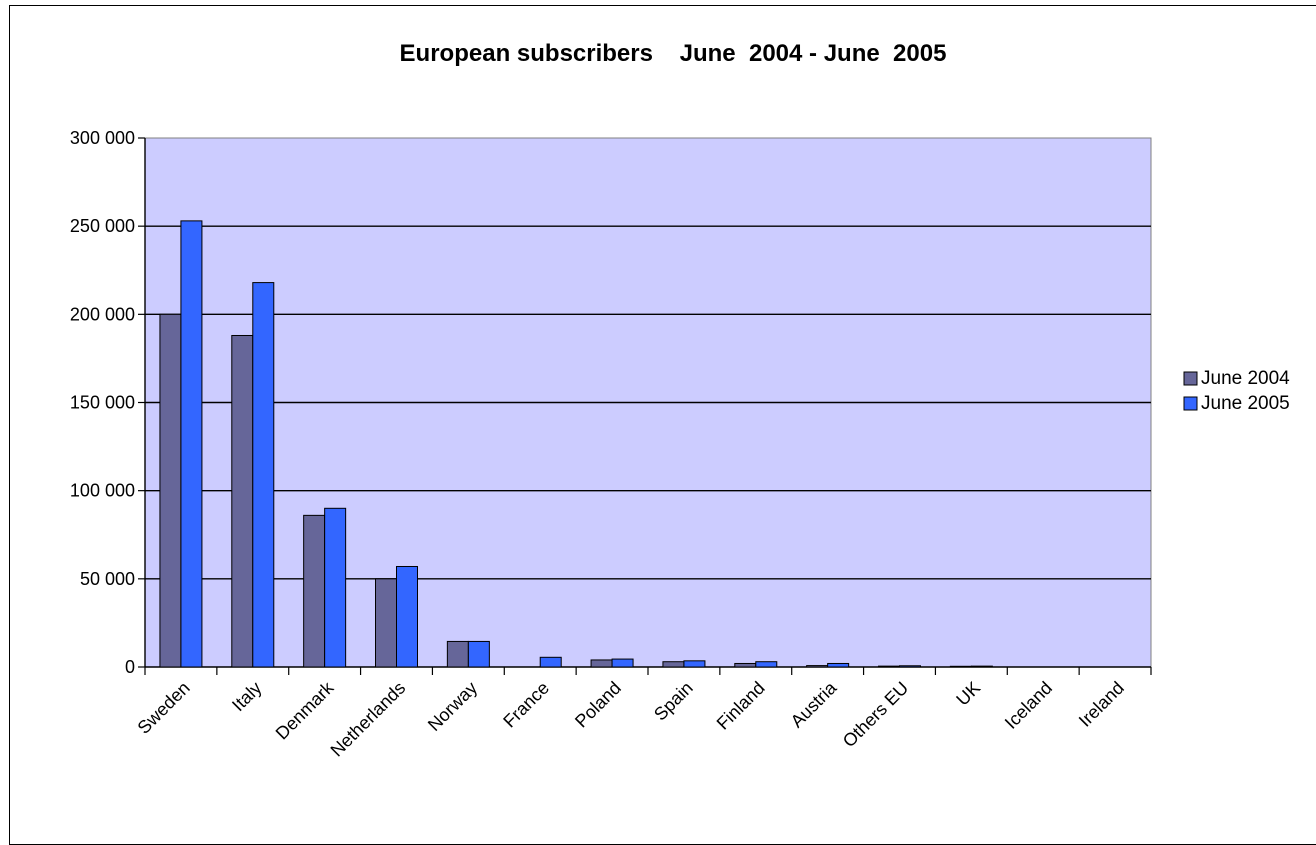 Image resolution: width=1316 pixels, height=845 pixels. Describe the element at coordinates (305, 710) in the screenshot. I see `x-tick-label: Denmark` at that location.